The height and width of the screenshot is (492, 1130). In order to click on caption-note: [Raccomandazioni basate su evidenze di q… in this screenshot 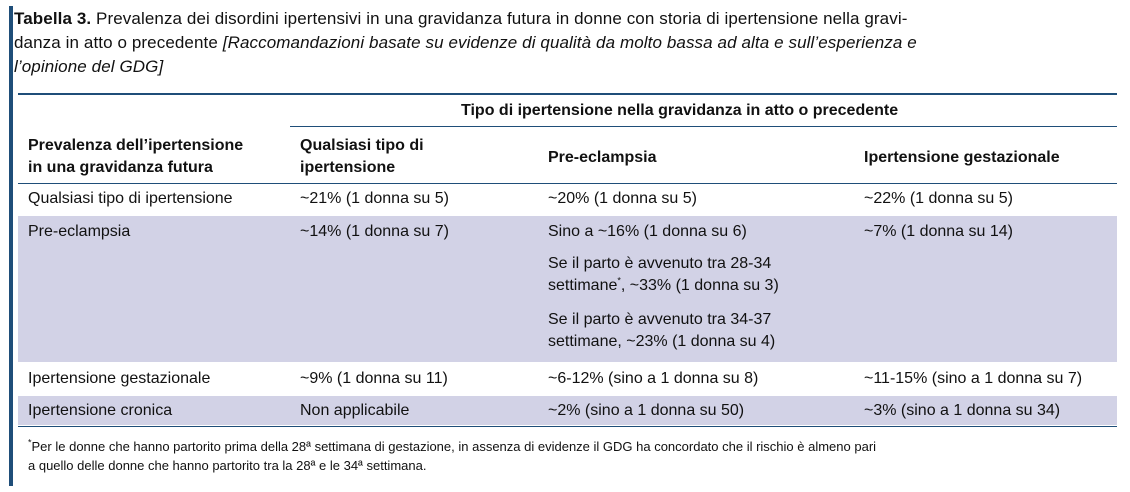, I will do `click(465, 54)`.